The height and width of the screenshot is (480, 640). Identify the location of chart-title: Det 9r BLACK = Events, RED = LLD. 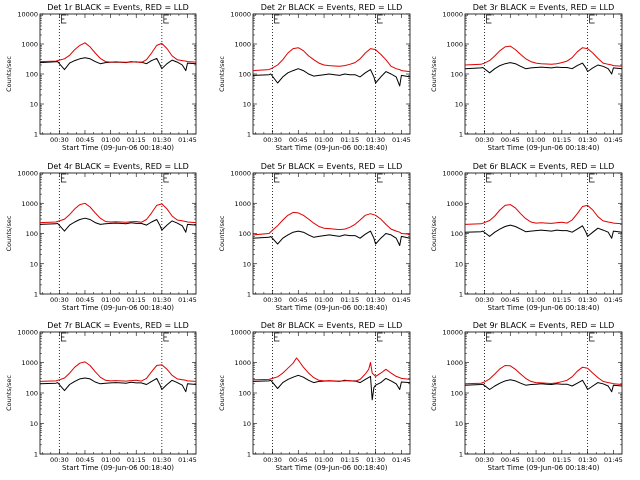
(544, 325).